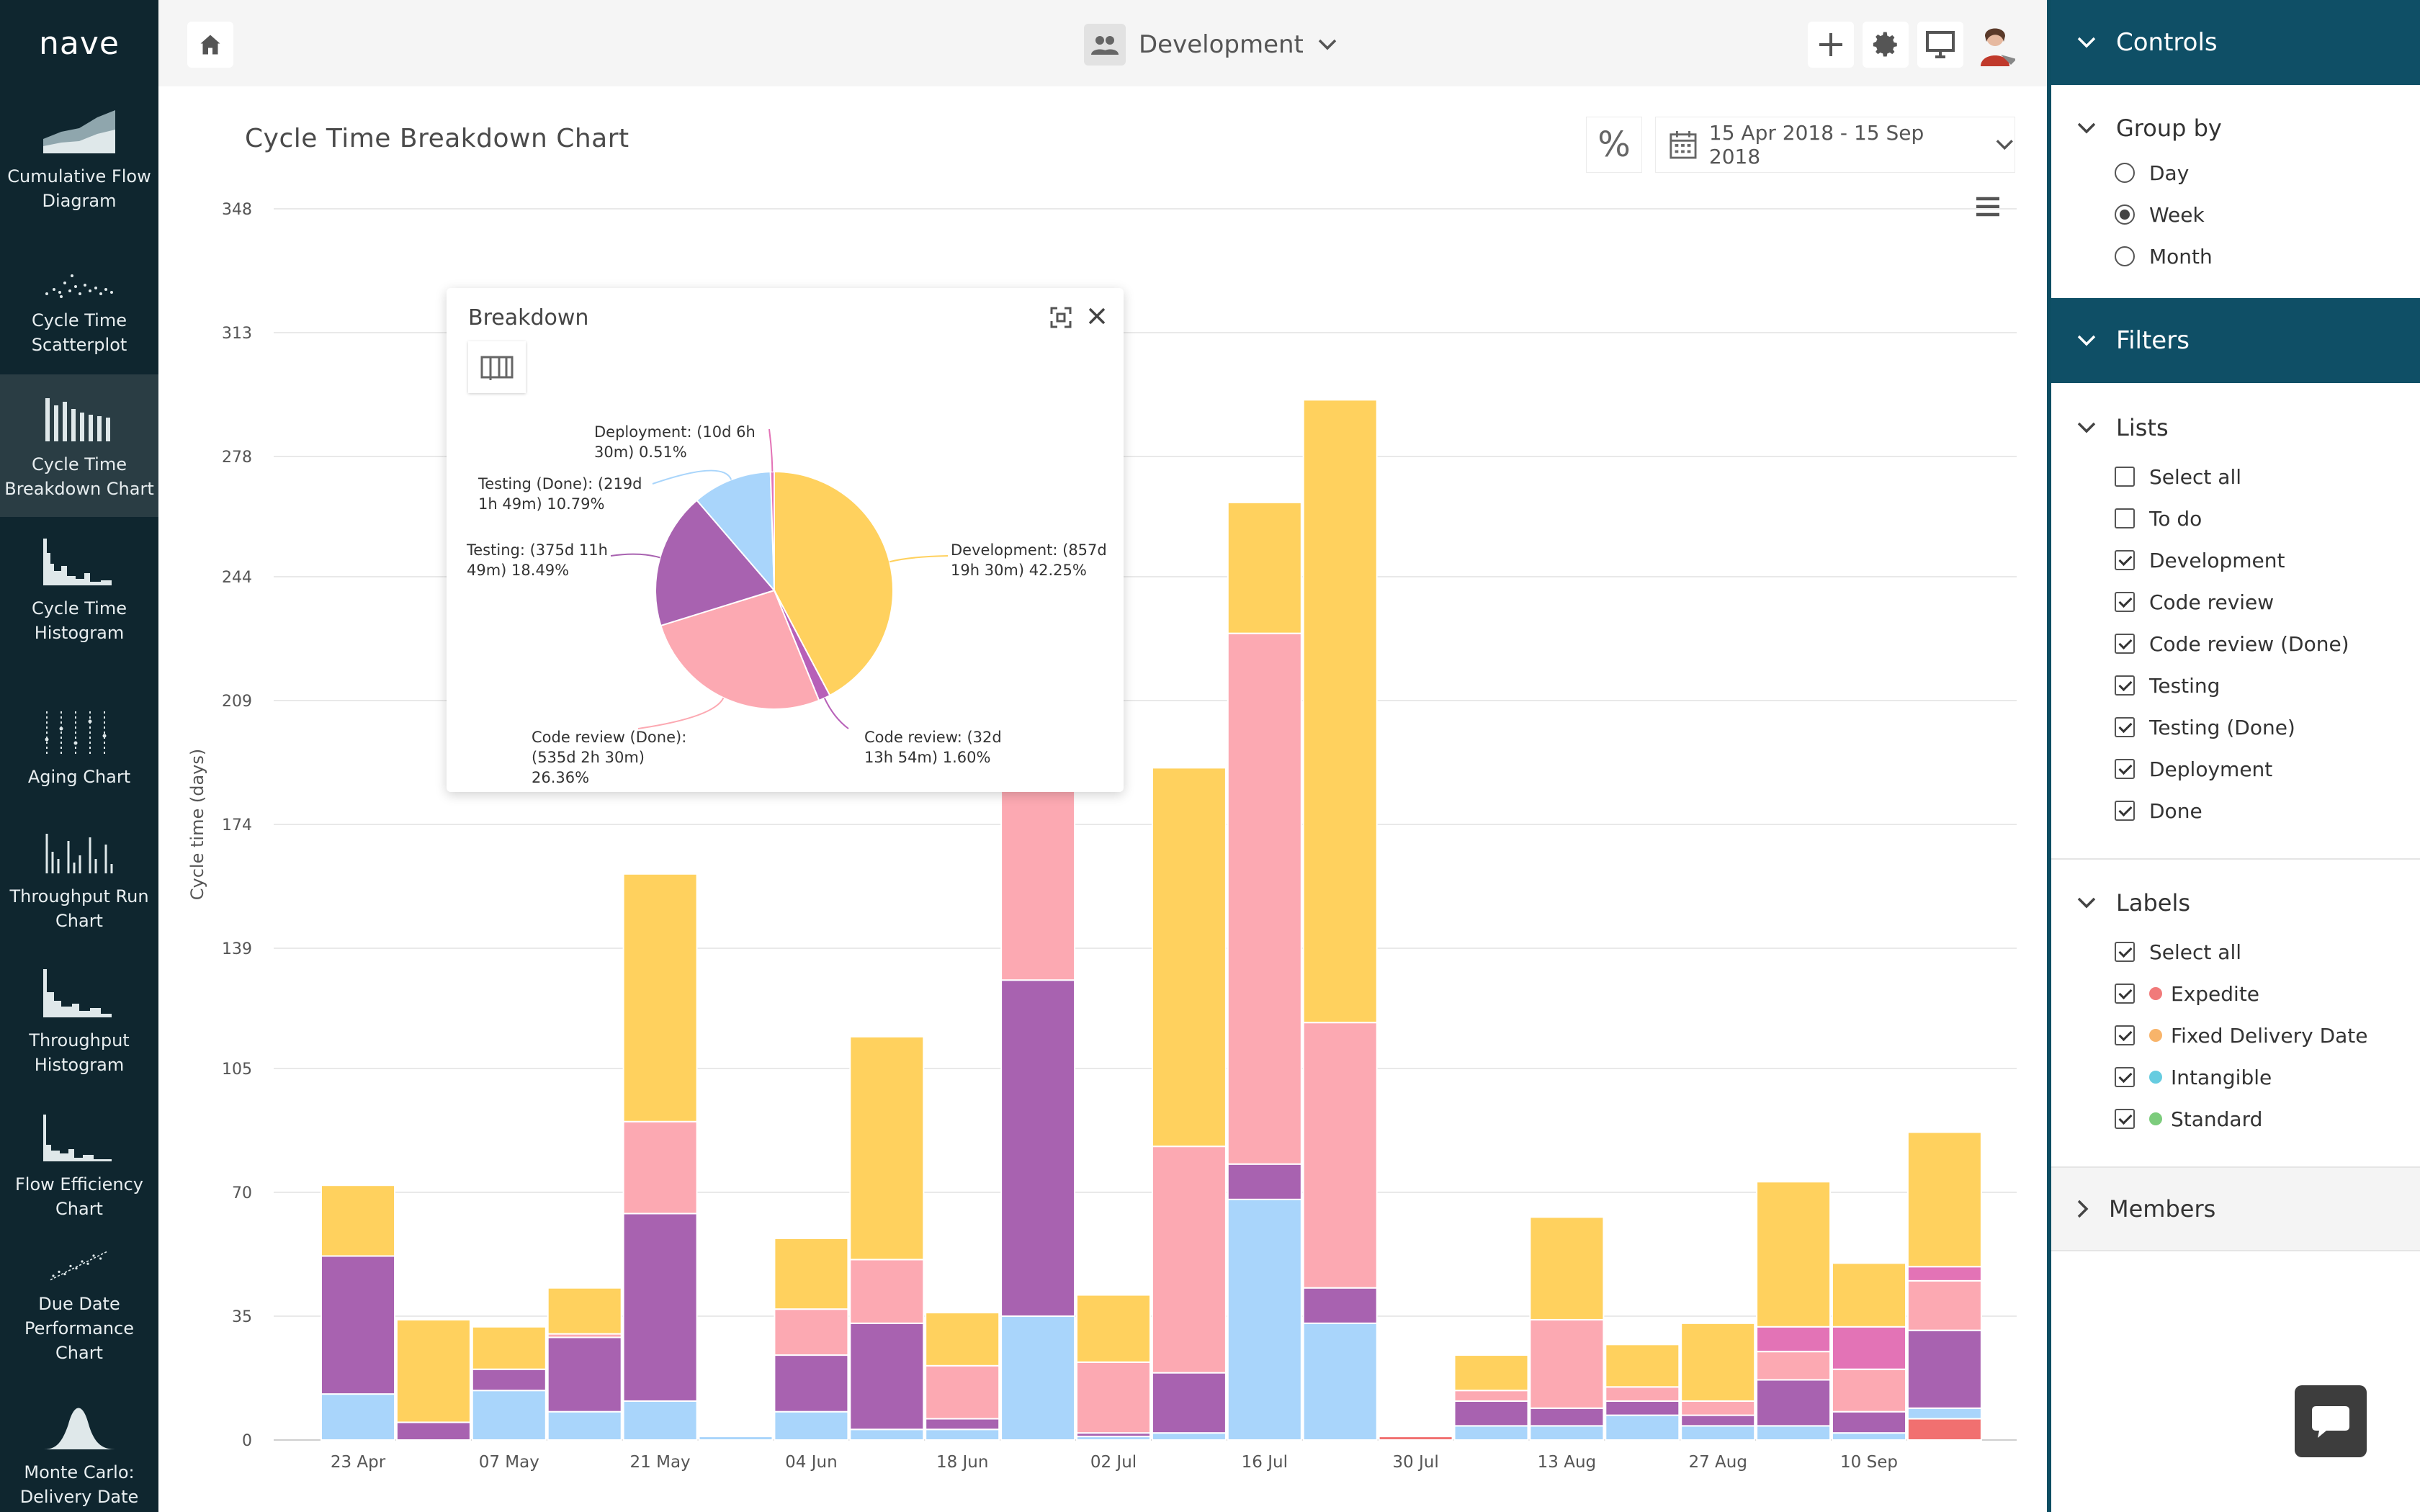 Image resolution: width=2420 pixels, height=1512 pixels. I want to click on legend-toggle-button, so click(497, 367).